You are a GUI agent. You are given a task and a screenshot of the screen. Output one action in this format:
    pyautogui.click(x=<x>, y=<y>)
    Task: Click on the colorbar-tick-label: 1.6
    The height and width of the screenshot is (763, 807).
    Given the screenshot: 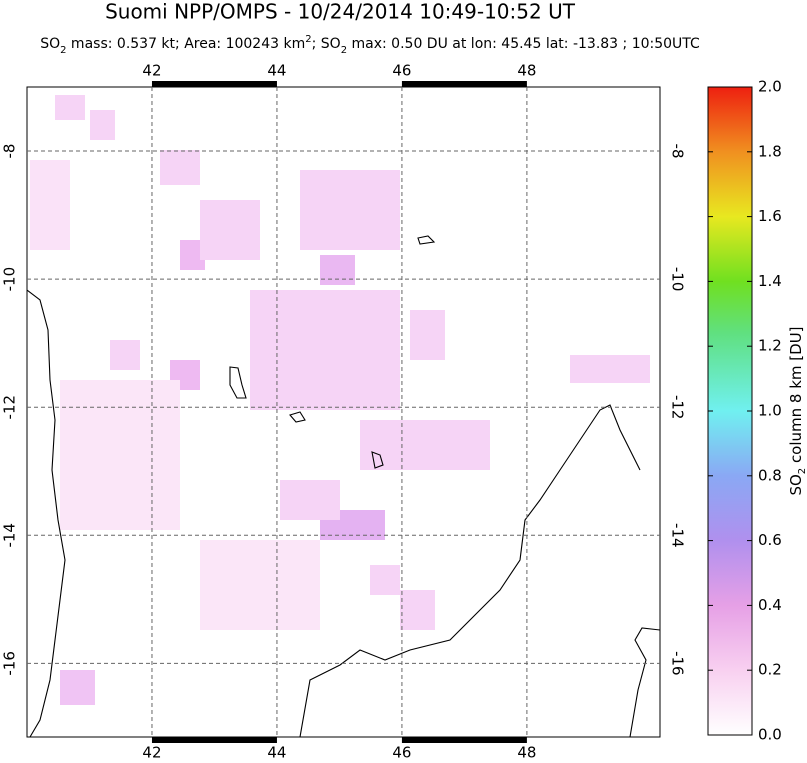 What is the action you would take?
    pyautogui.click(x=770, y=216)
    